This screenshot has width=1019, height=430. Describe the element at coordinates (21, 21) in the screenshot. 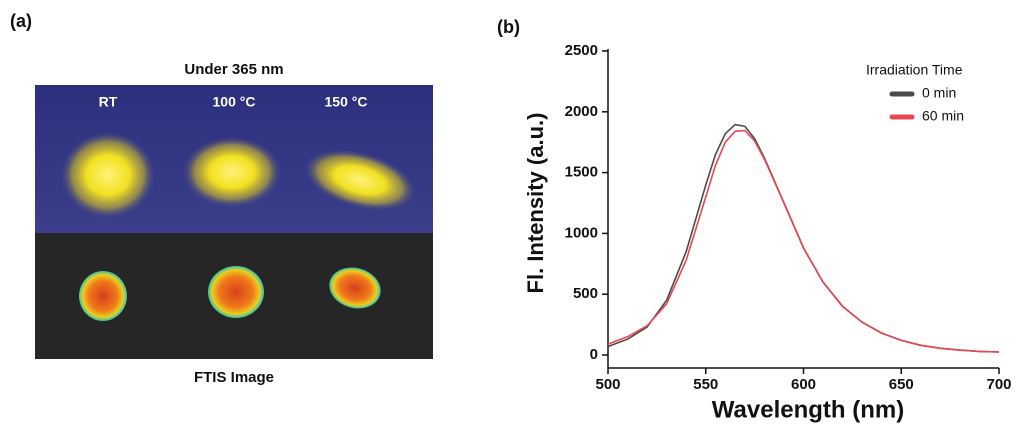

I see `panel-label: (a)` at that location.